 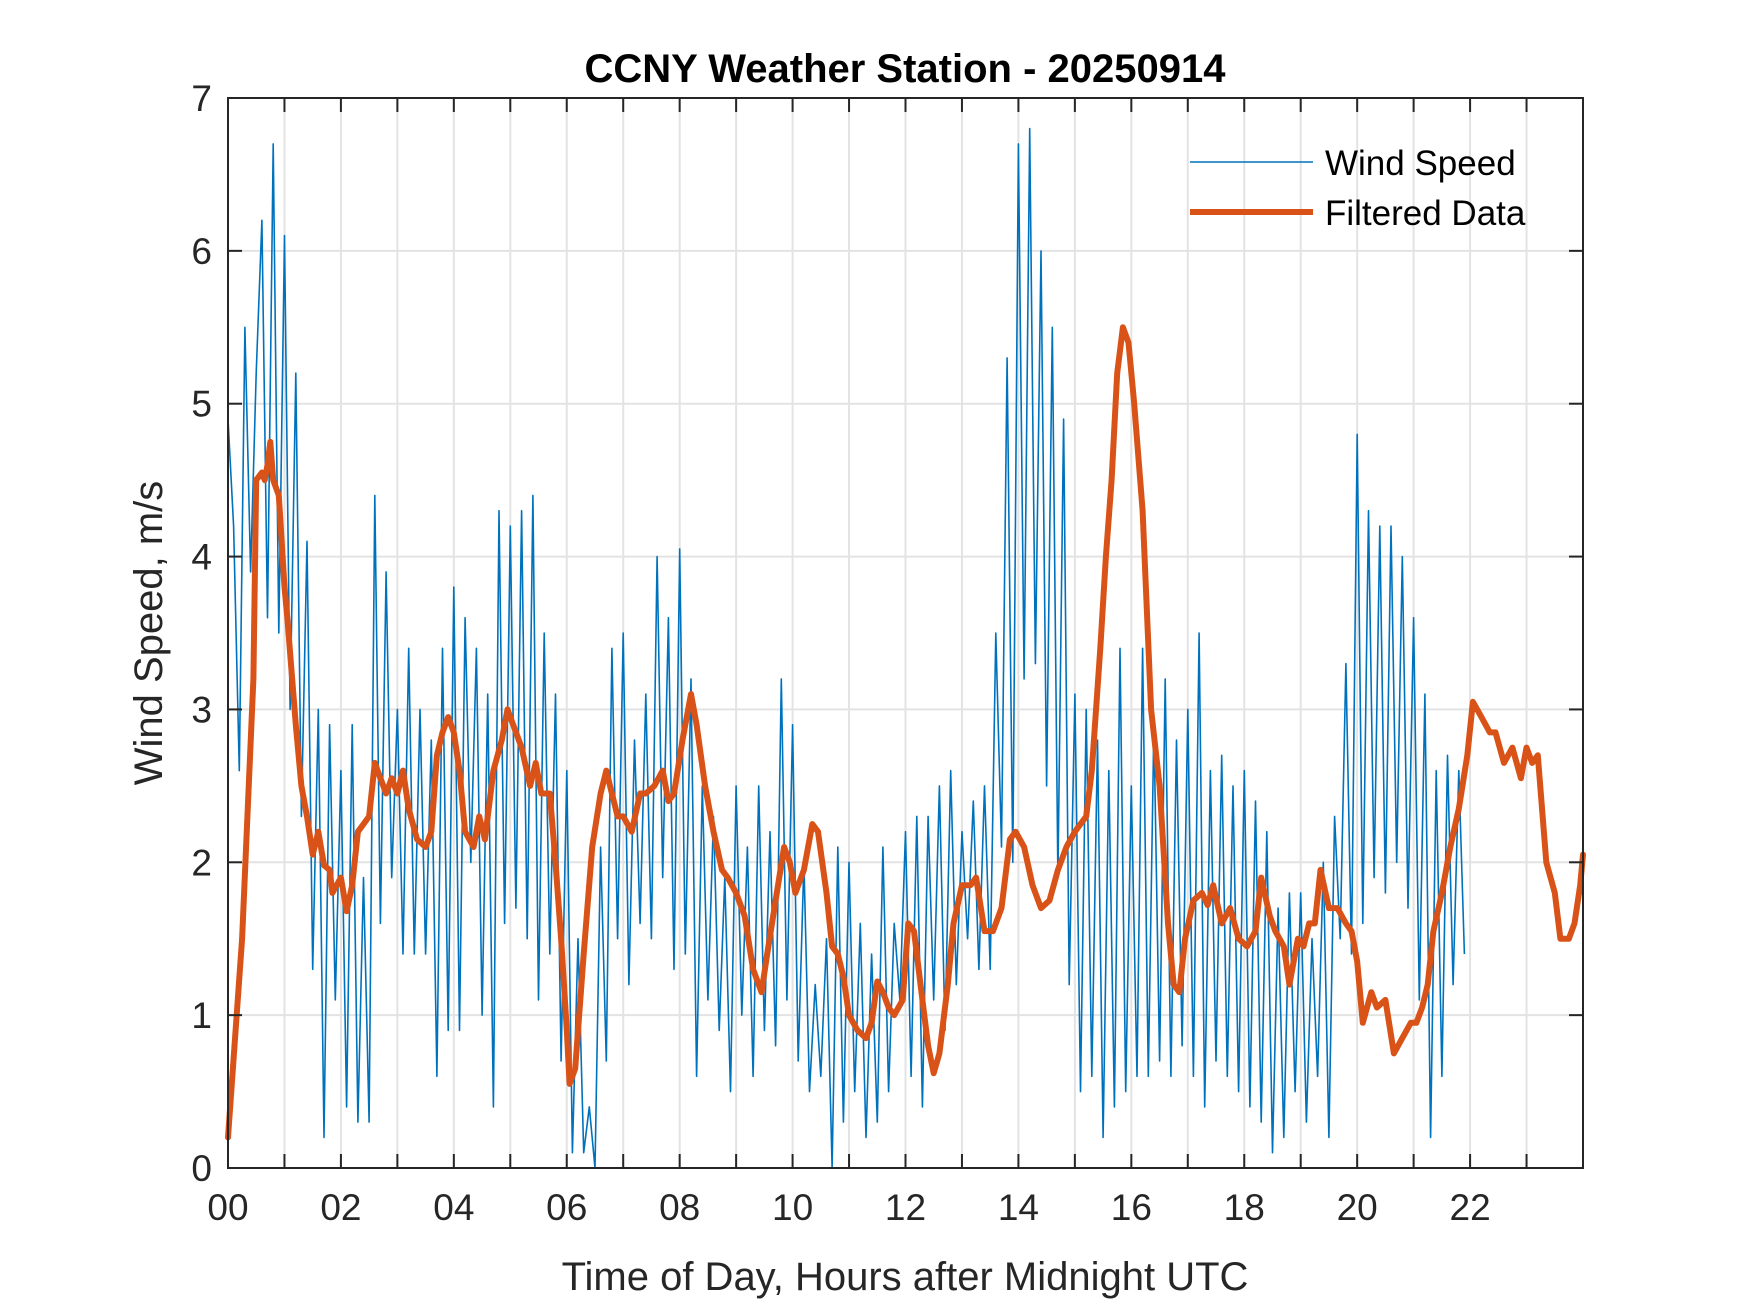 What do you see at coordinates (905, 1207) in the screenshot?
I see `x-tick-label: 12` at bounding box center [905, 1207].